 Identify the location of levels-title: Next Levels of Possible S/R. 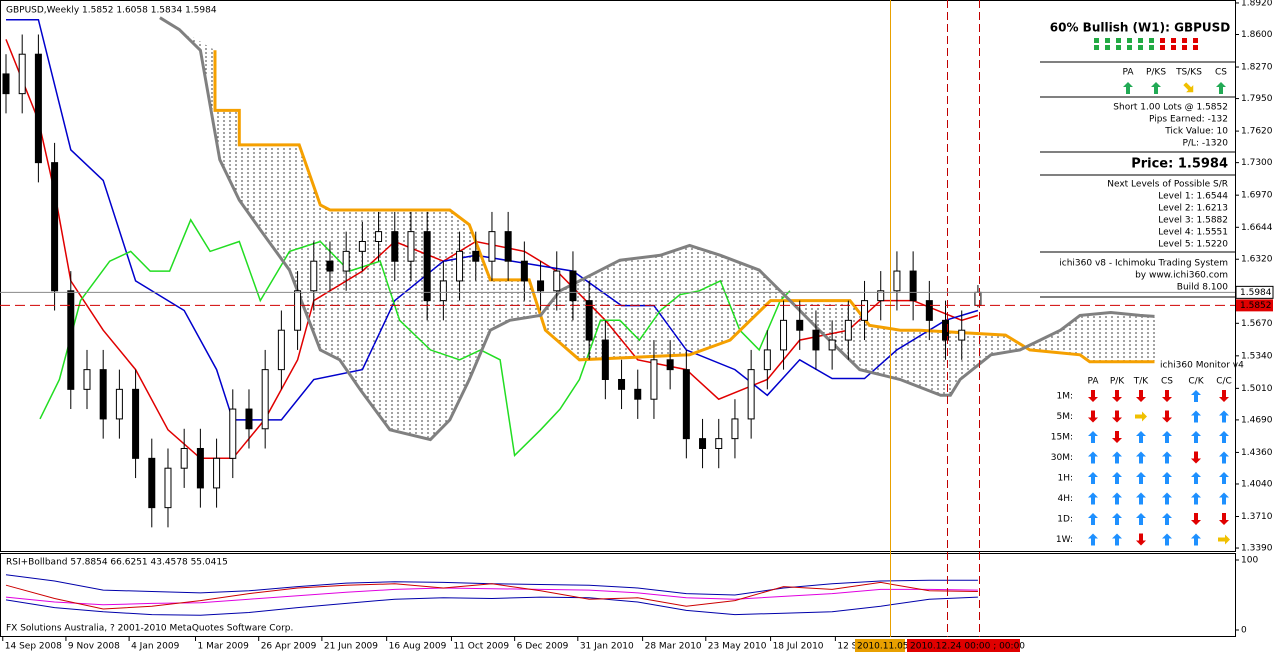
(1167, 185).